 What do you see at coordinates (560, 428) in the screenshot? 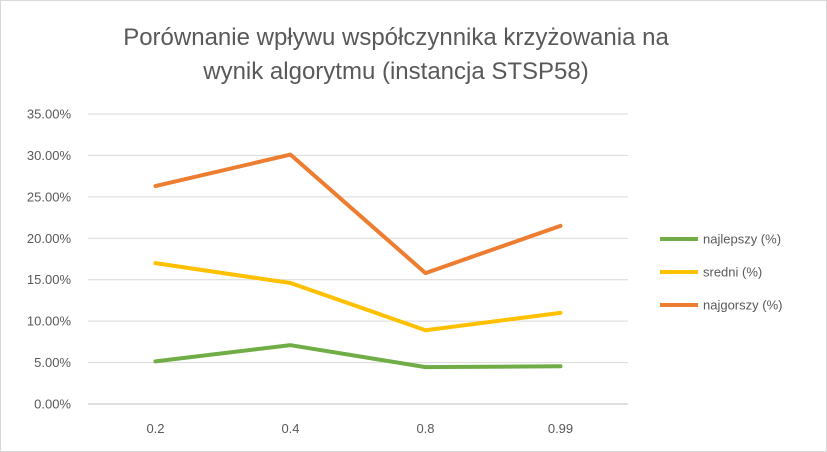
I see `x-tick-label: 0.99` at bounding box center [560, 428].